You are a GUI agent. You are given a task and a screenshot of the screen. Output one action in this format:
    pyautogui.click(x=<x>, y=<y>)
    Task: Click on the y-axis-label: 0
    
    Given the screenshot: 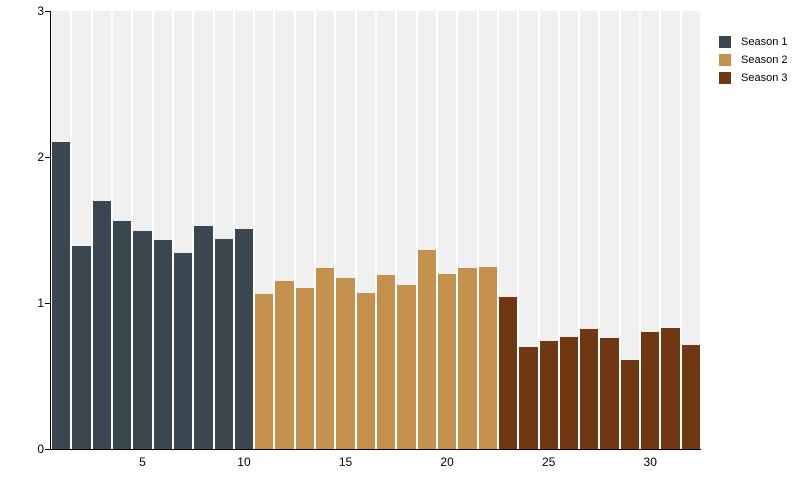 What is the action you would take?
    pyautogui.click(x=40, y=449)
    